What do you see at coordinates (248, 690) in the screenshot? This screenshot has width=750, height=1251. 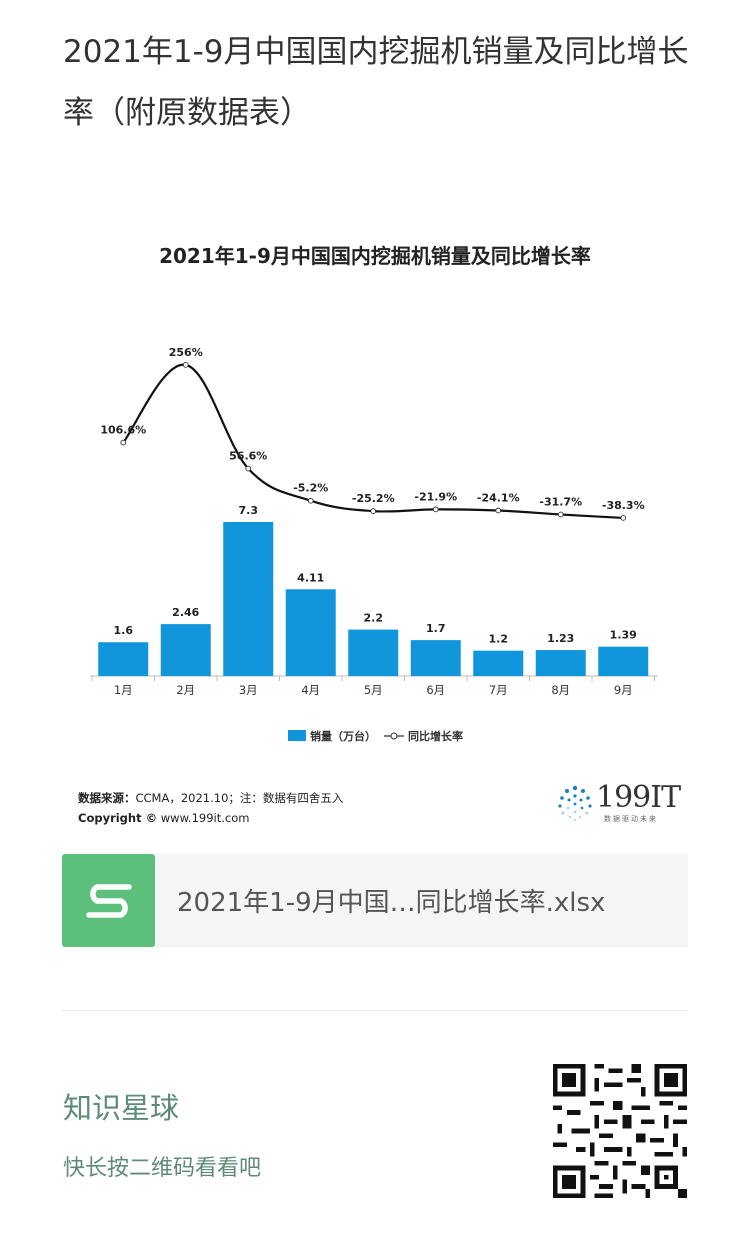 I see `x-tick-label: 3月` at bounding box center [248, 690].